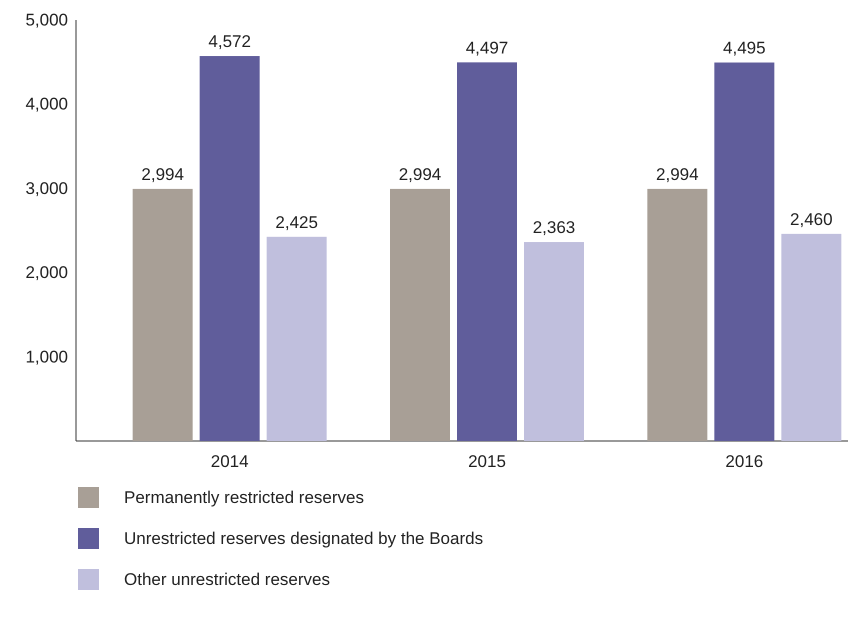  Describe the element at coordinates (554, 228) in the screenshot. I see `data-label: 2,363` at that location.